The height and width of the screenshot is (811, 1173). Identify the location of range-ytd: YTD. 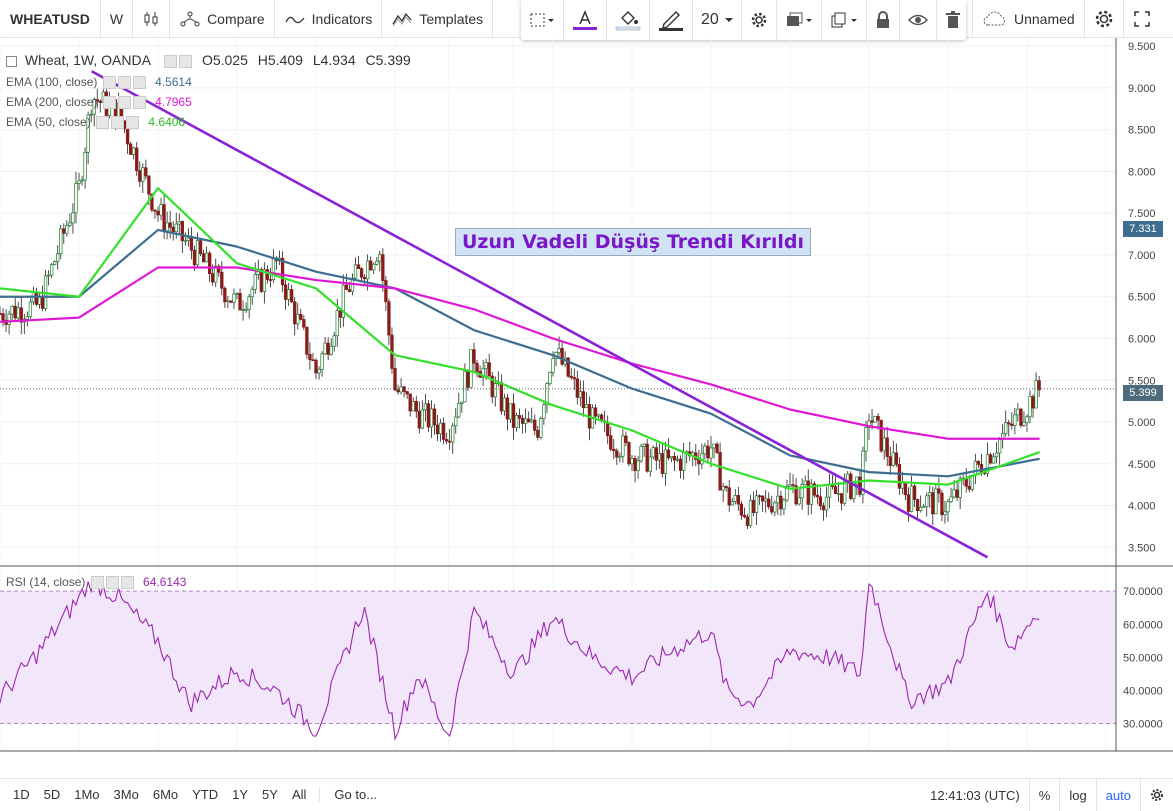
(205, 794).